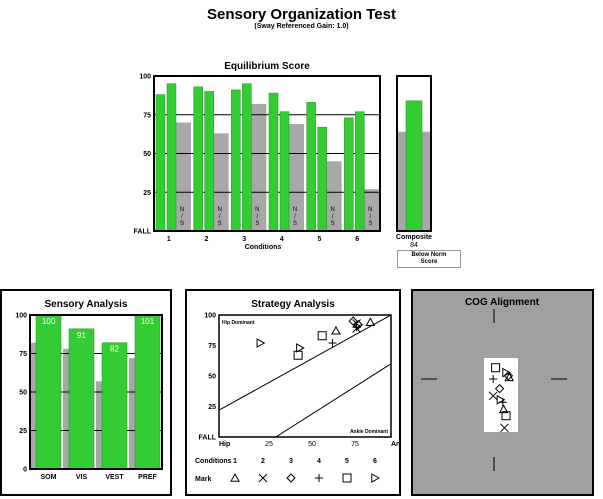  Describe the element at coordinates (301, 26) in the screenshot. I see `page-subtitle: (Sway Referenced Gain: 1.0)` at that location.